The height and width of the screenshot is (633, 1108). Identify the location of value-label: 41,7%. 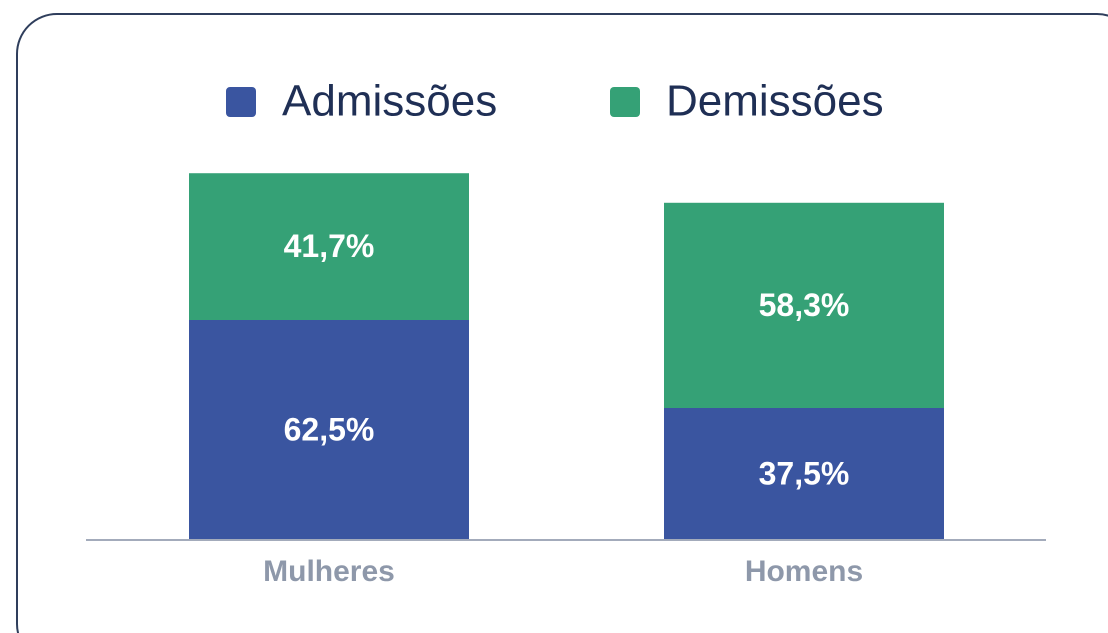
(329, 246).